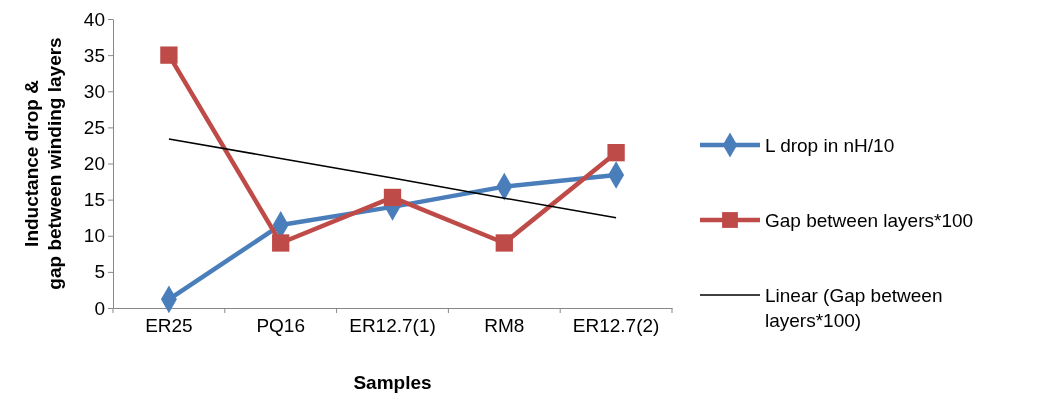 This screenshot has width=1049, height=402. Describe the element at coordinates (504, 325) in the screenshot. I see `x-tick-label: RM8` at that location.